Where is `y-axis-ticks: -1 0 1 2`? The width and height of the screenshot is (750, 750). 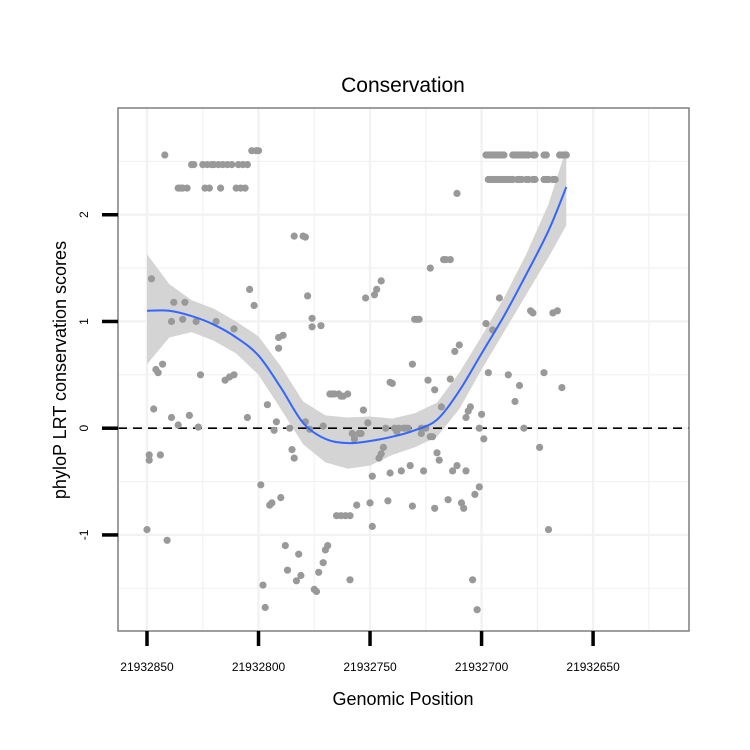 y-axis-ticks: -1 0 1 2 is located at coordinates (97, 375).